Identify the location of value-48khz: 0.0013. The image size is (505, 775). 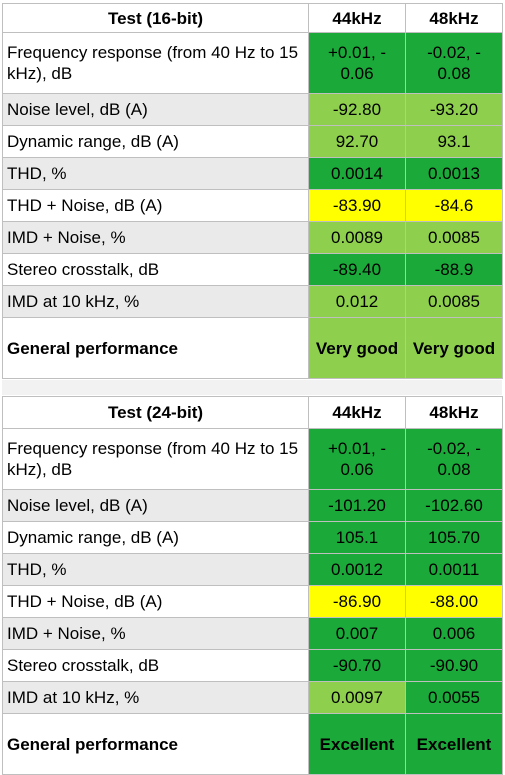
(454, 173).